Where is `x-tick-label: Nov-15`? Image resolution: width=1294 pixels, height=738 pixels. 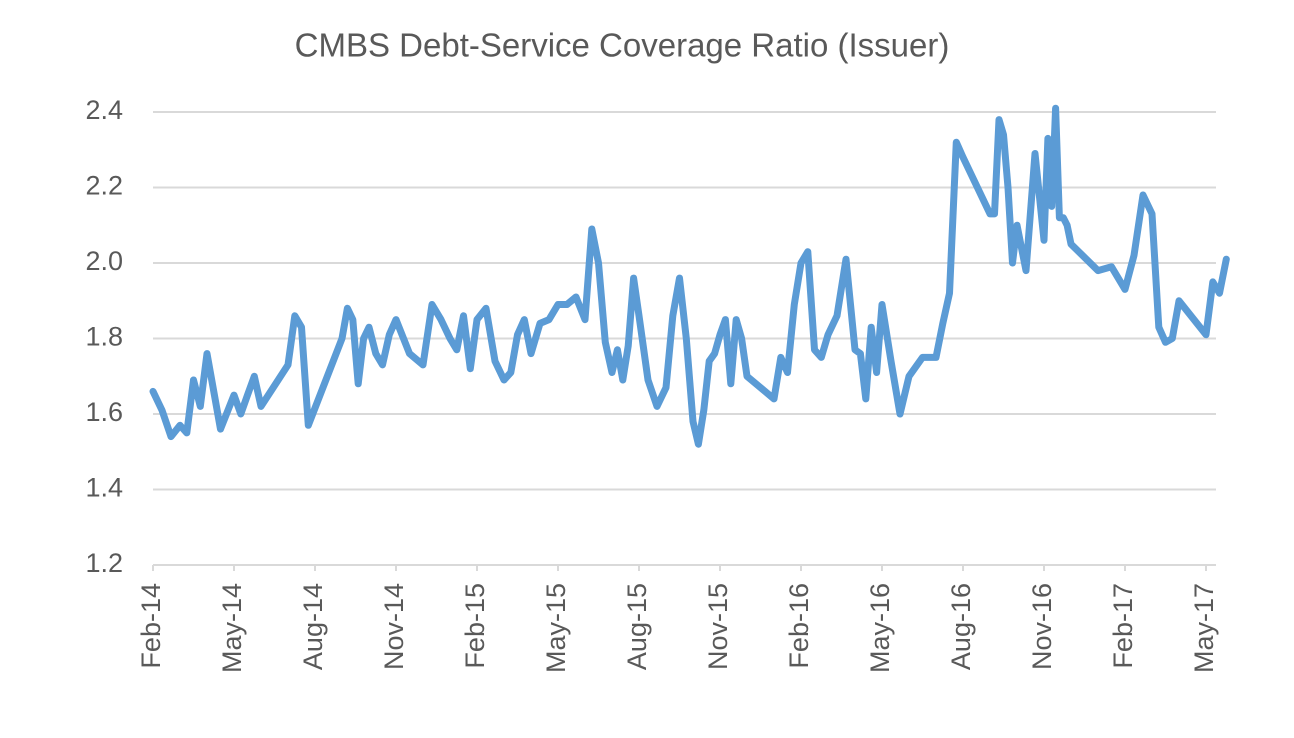
x-tick-label: Nov-15 is located at coordinates (718, 626).